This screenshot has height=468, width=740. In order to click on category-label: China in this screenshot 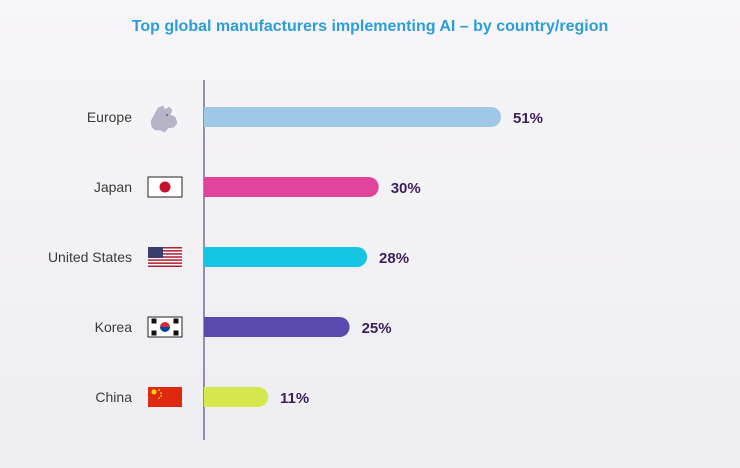, I will do `click(113, 397)`.